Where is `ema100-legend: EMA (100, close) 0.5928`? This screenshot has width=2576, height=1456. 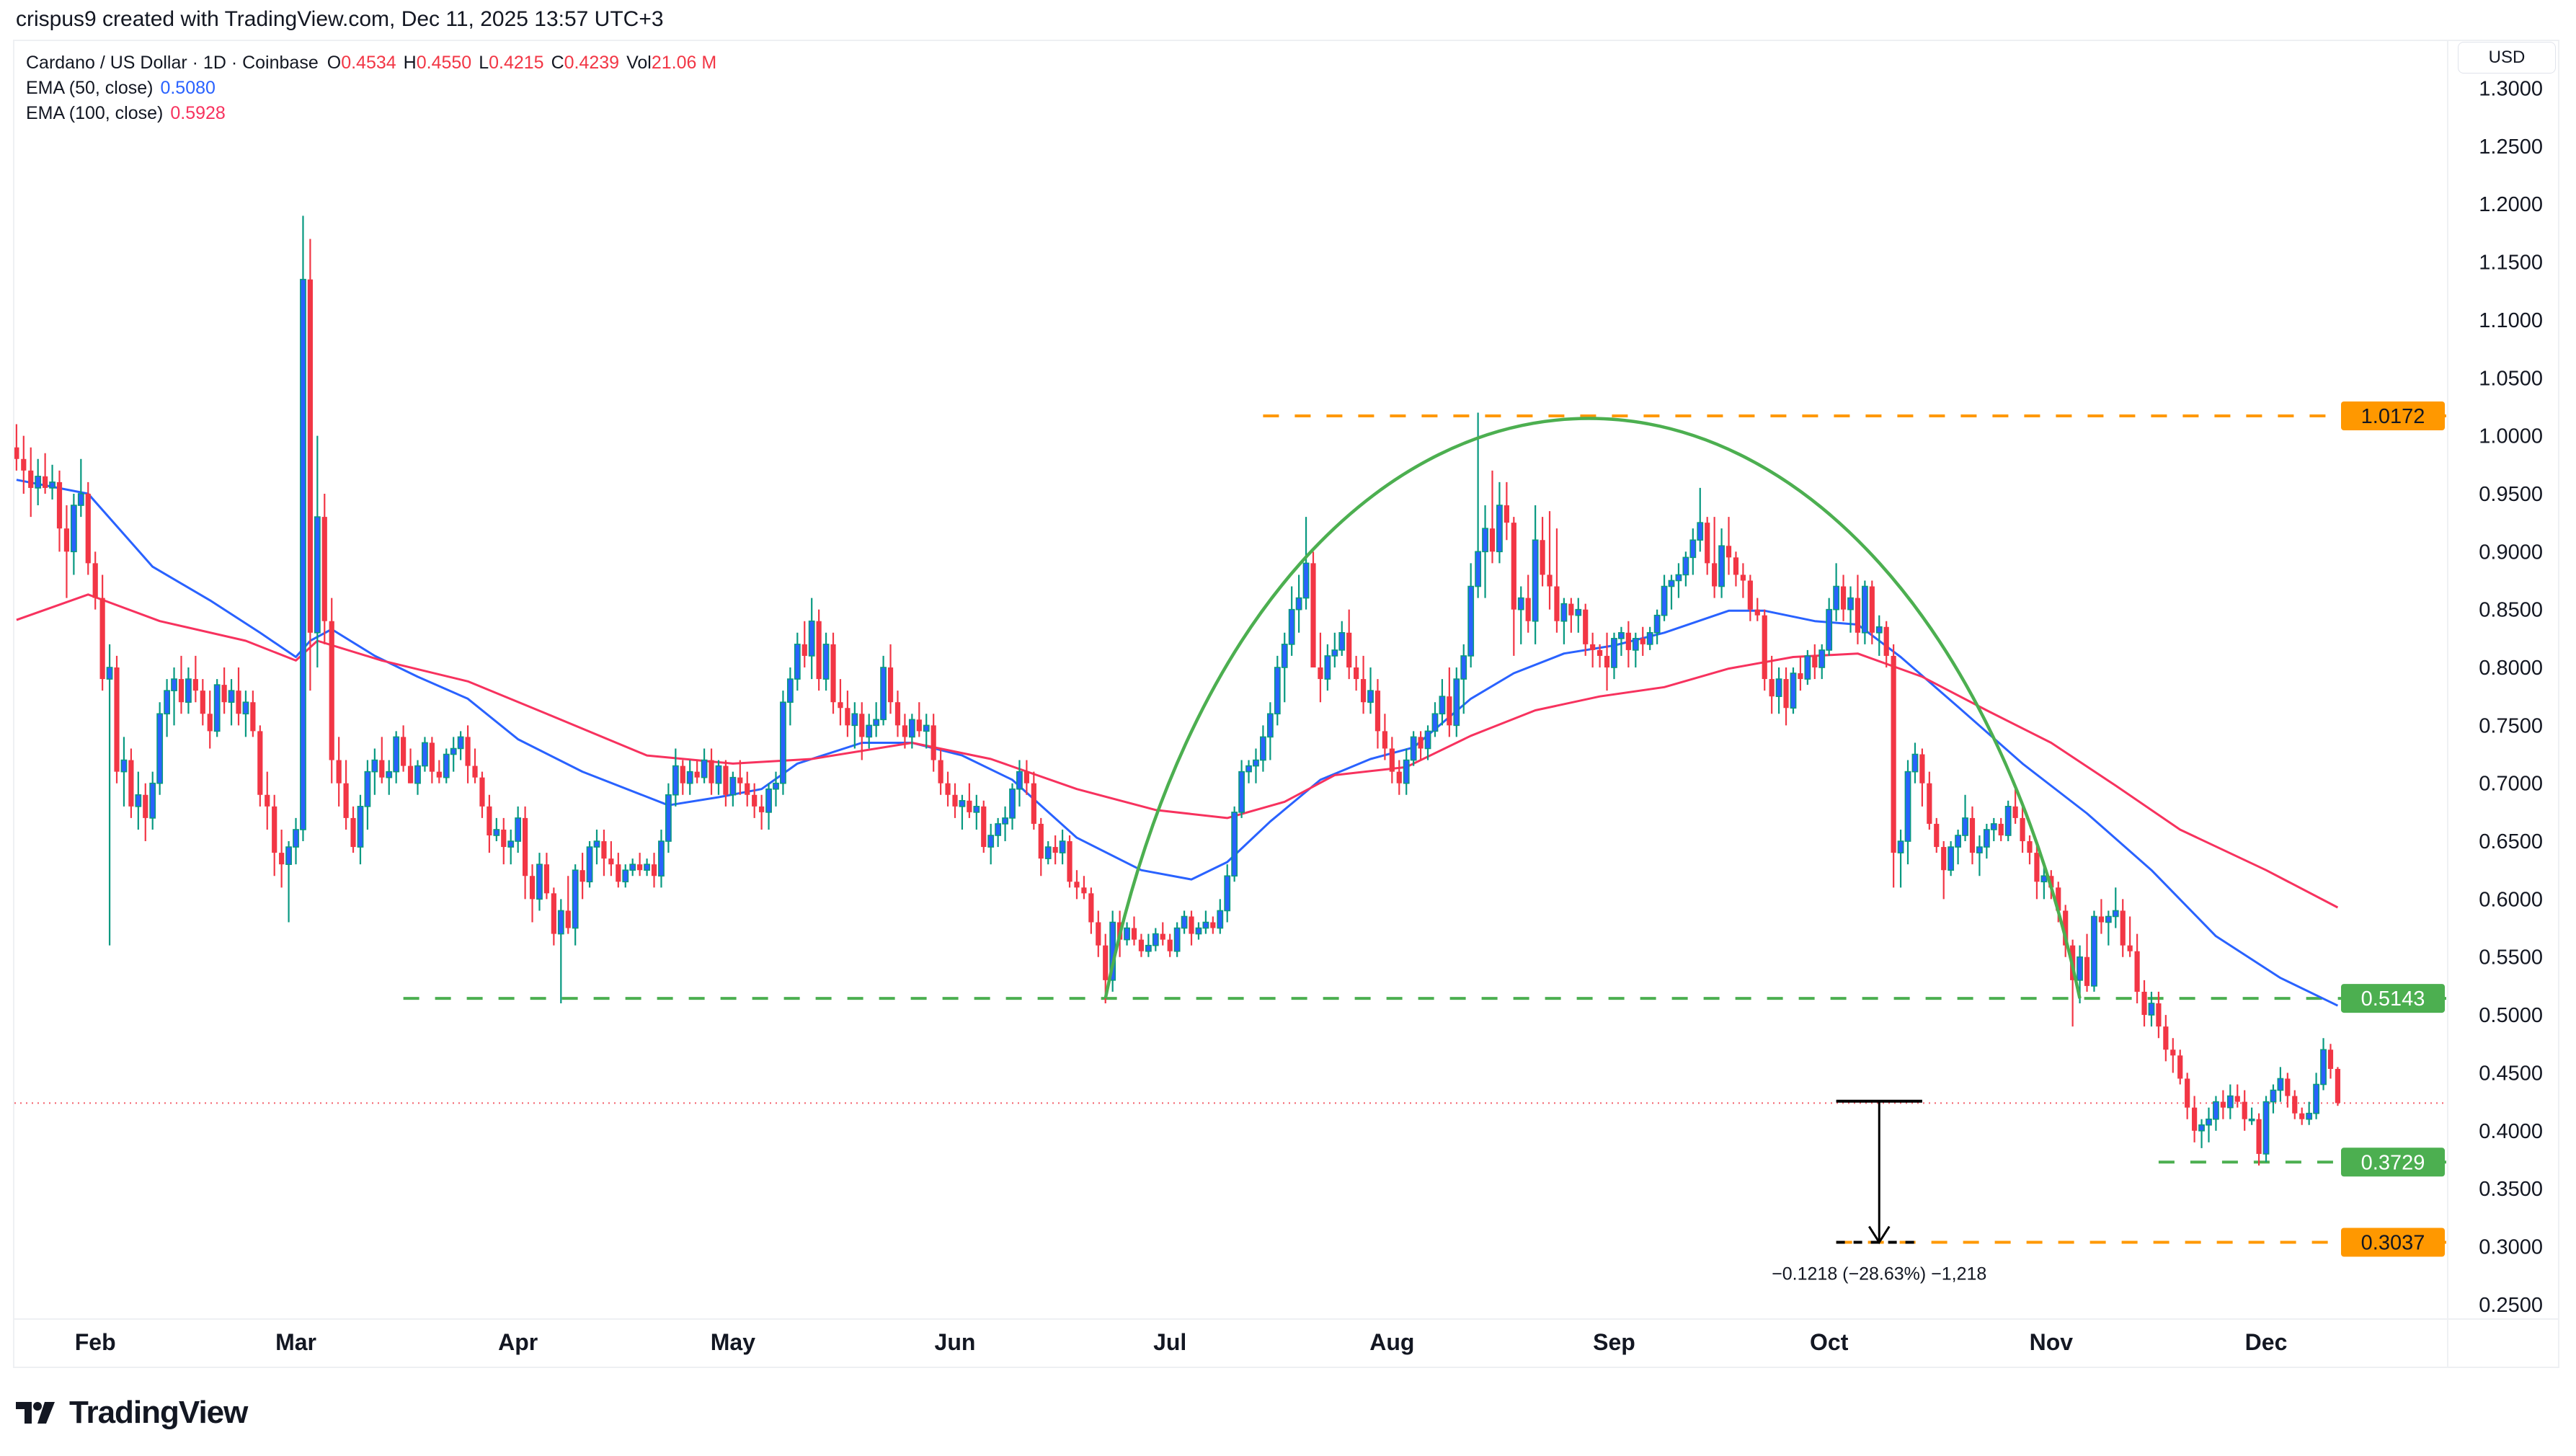 ema100-legend: EMA (100, close) 0.5928 is located at coordinates (375, 113).